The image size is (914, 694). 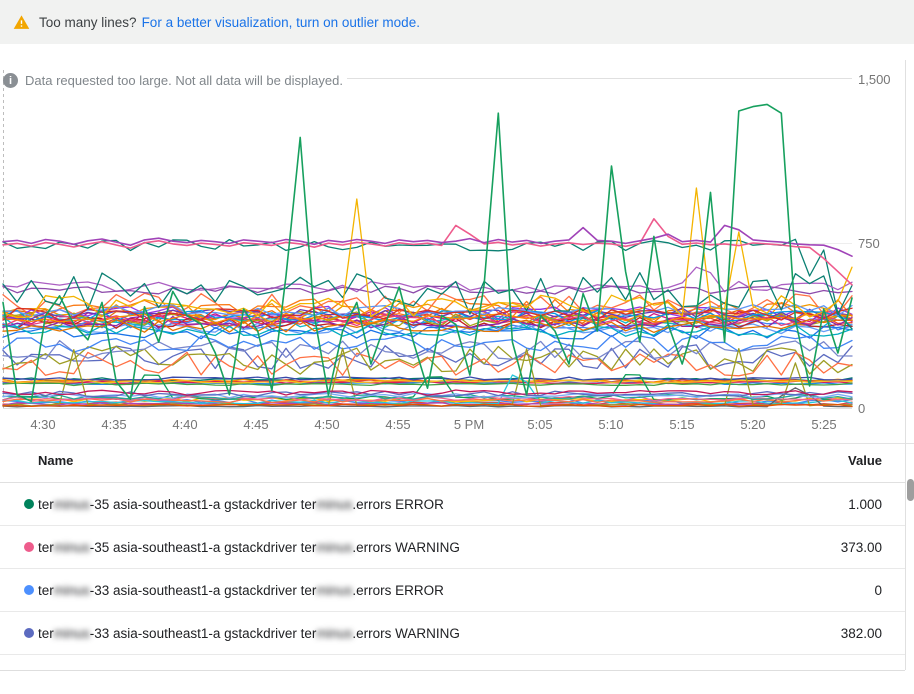 What do you see at coordinates (452, 663) in the screenshot?
I see `partial-table-row` at bounding box center [452, 663].